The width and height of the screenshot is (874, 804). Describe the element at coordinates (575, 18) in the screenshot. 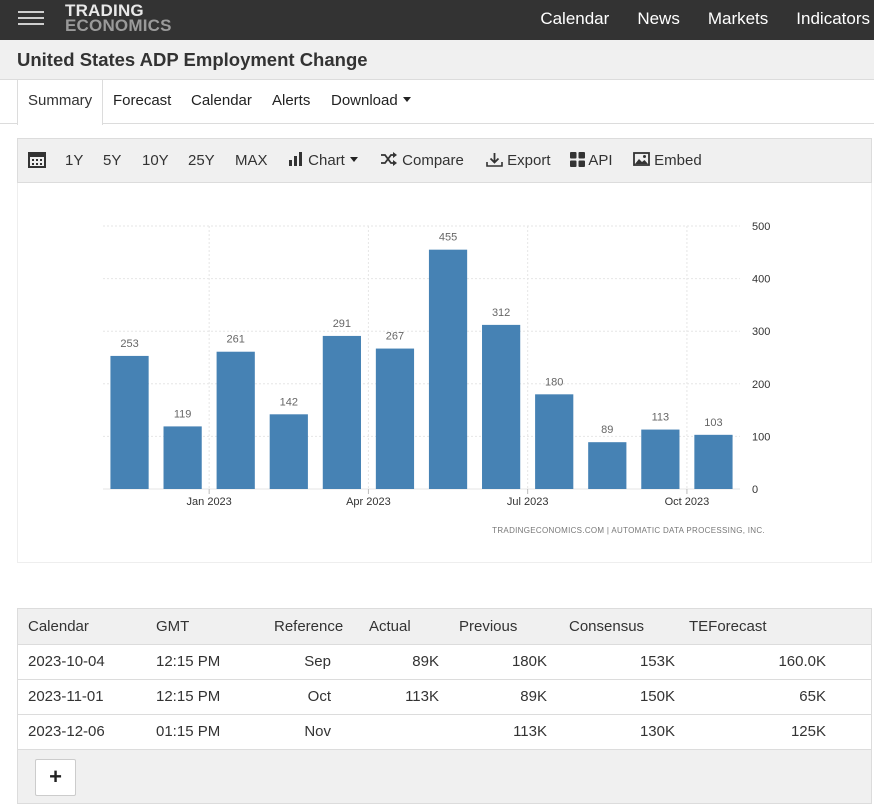

I see `nav-calendar: Calendar` at that location.